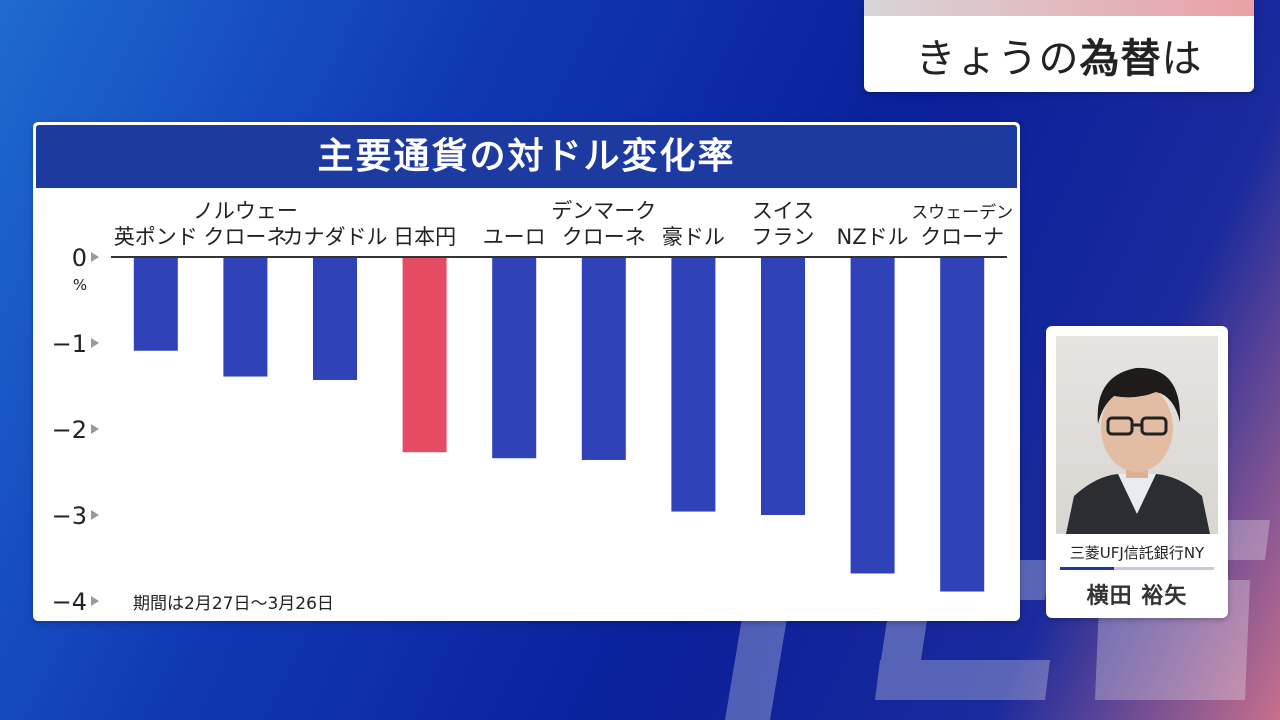 The width and height of the screenshot is (1280, 720). I want to click on category-label: スウェーデン, so click(962, 212).